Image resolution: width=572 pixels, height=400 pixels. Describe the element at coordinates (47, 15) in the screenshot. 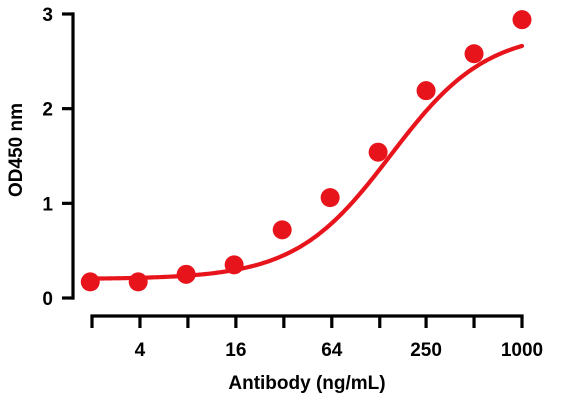

I see `y-tick-label: 3` at that location.